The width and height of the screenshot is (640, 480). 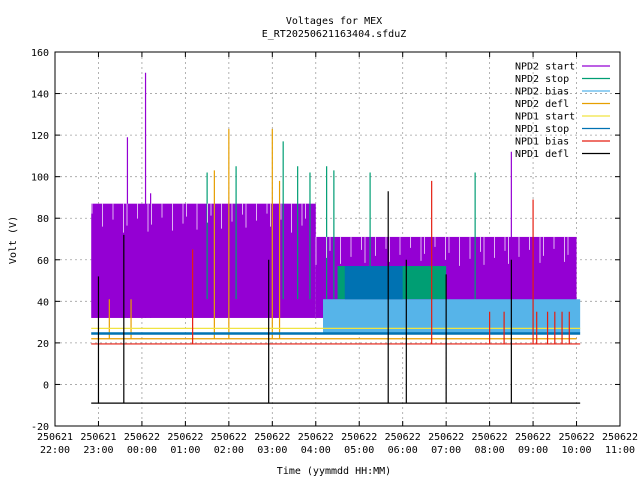 I want to click on x-axis-label: Time (yymmdd HH:MM), so click(x=334, y=471).